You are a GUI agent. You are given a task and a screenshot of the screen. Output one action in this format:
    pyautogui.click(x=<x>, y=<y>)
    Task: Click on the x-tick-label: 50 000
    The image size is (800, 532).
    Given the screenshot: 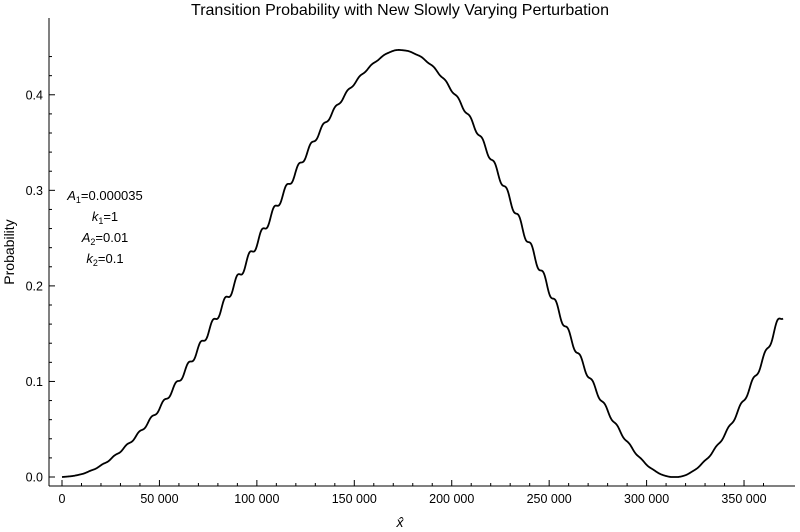 What is the action you would take?
    pyautogui.click(x=159, y=499)
    